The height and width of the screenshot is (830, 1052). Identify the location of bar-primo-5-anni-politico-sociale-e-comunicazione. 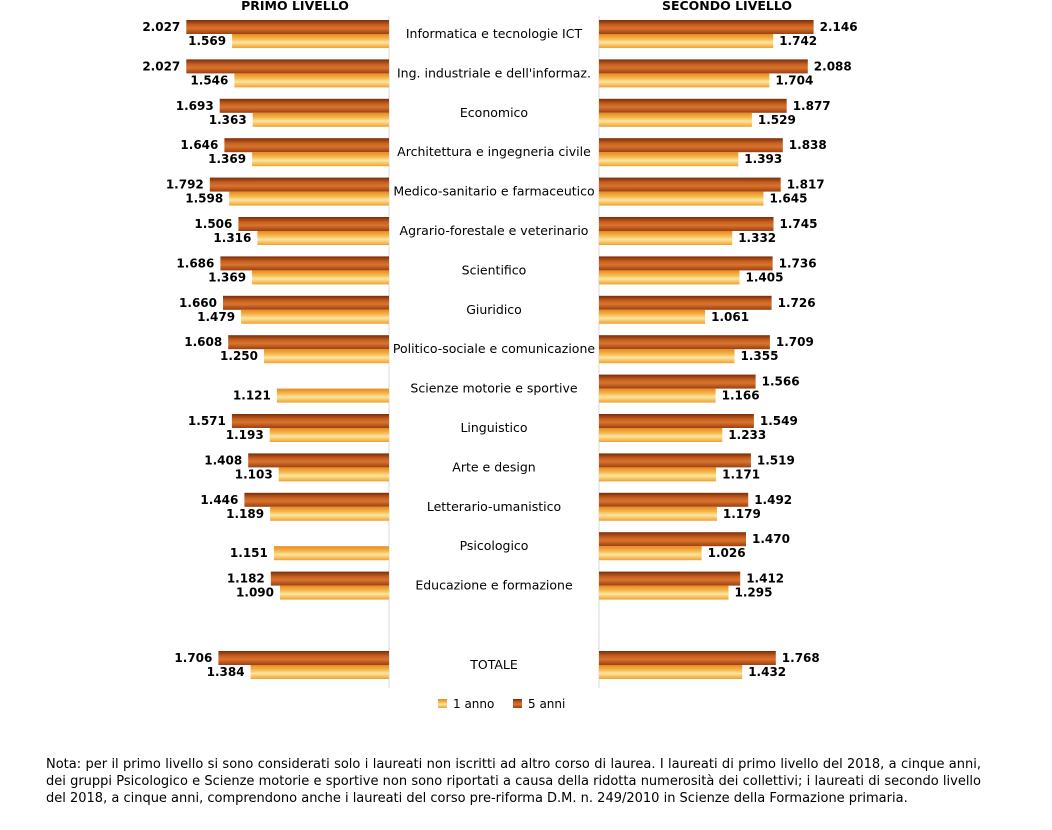
(308, 342).